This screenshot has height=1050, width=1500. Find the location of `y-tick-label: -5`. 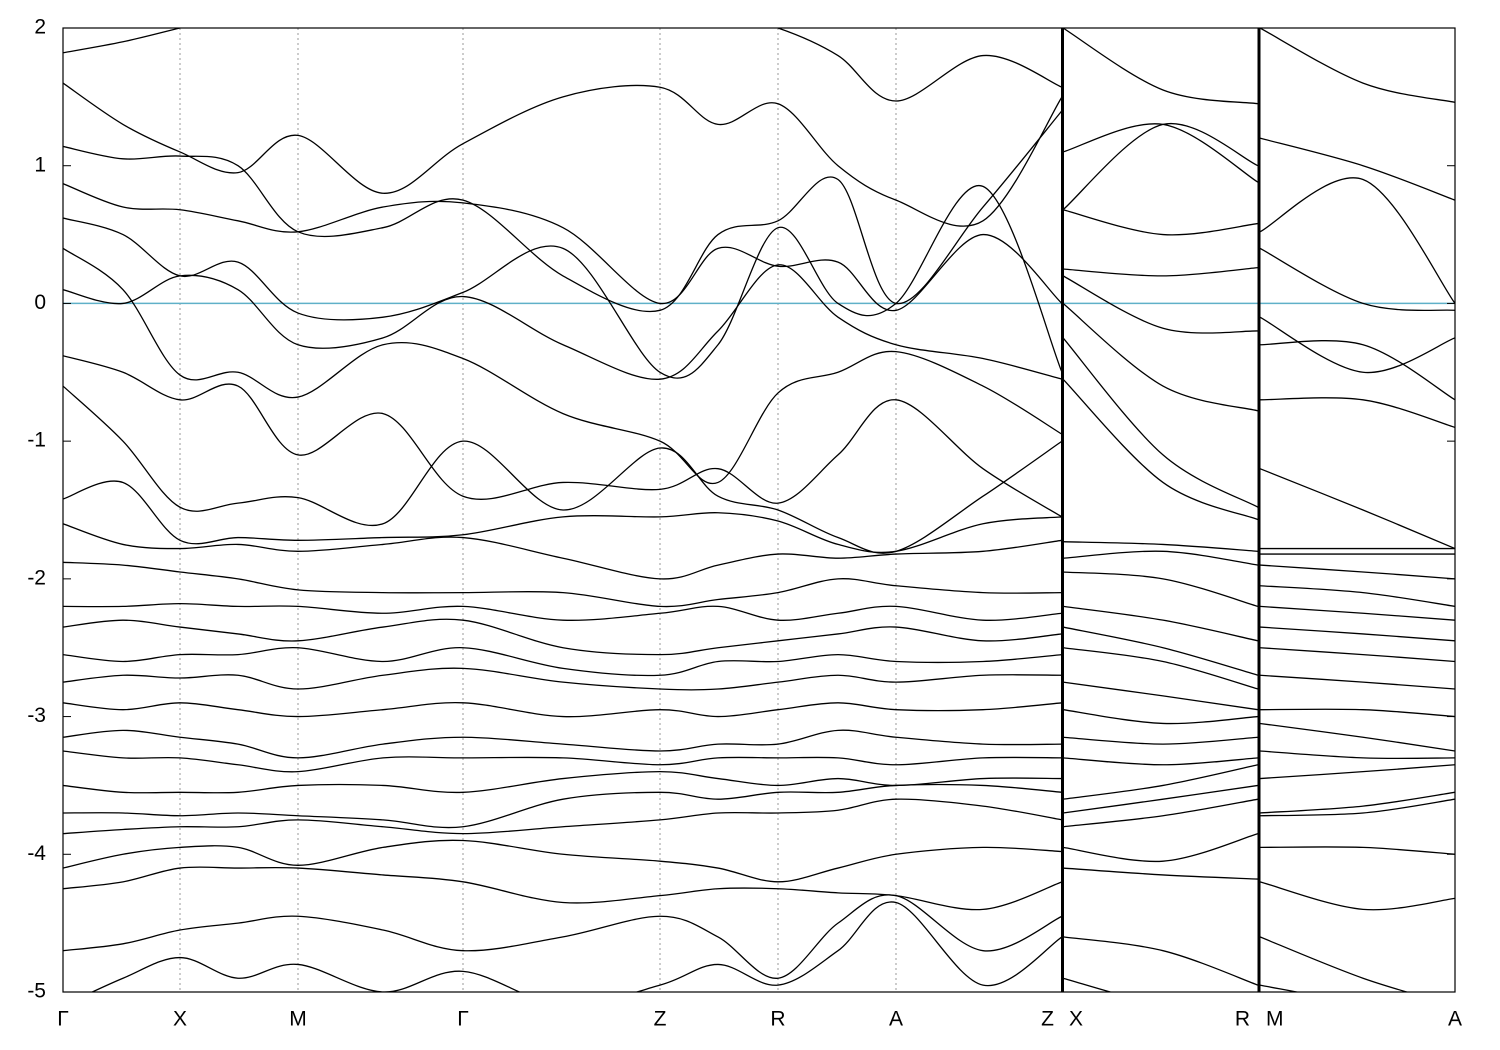

y-tick-label: -5 is located at coordinates (36, 991).